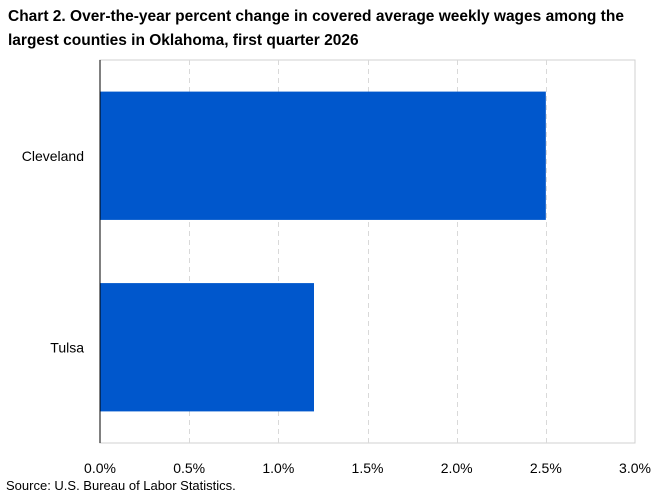 This screenshot has width=660, height=494. Describe the element at coordinates (207, 347) in the screenshot. I see `bar-tulsa` at that location.